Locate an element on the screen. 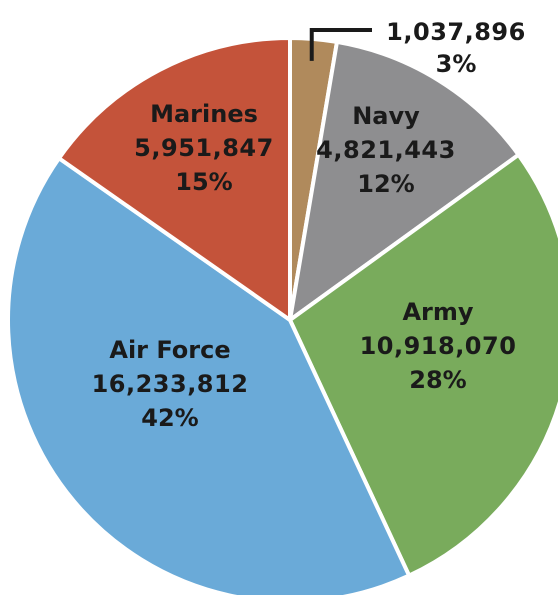  slice-value-small: 1,037,896 is located at coordinates (456, 32).